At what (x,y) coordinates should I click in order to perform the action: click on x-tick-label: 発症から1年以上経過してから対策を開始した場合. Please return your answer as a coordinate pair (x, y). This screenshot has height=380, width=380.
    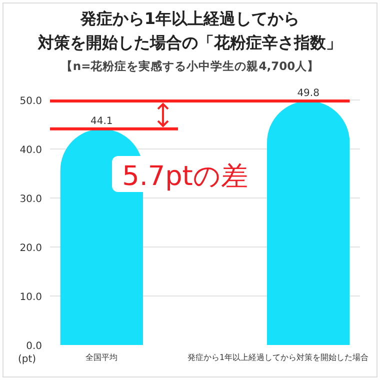
    Looking at the image, I should click on (278, 357).